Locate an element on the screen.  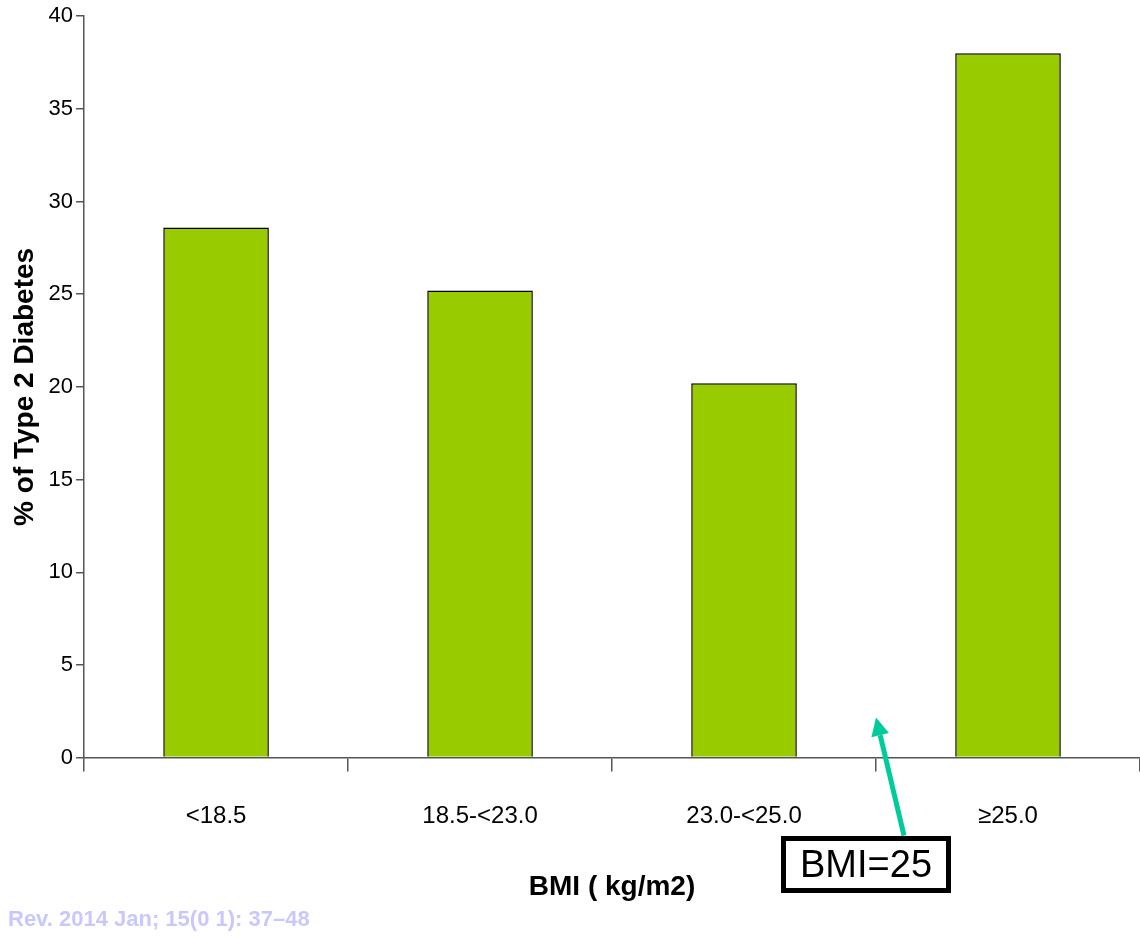
y-tick-label: 0 is located at coordinates (67, 756).